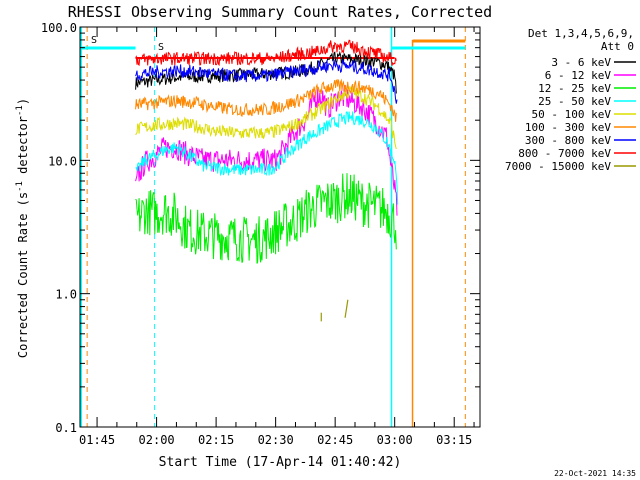 Image resolution: width=640 pixels, height=480 pixels. I want to click on legend-label-2: 12 - 25 keV, so click(574, 88).